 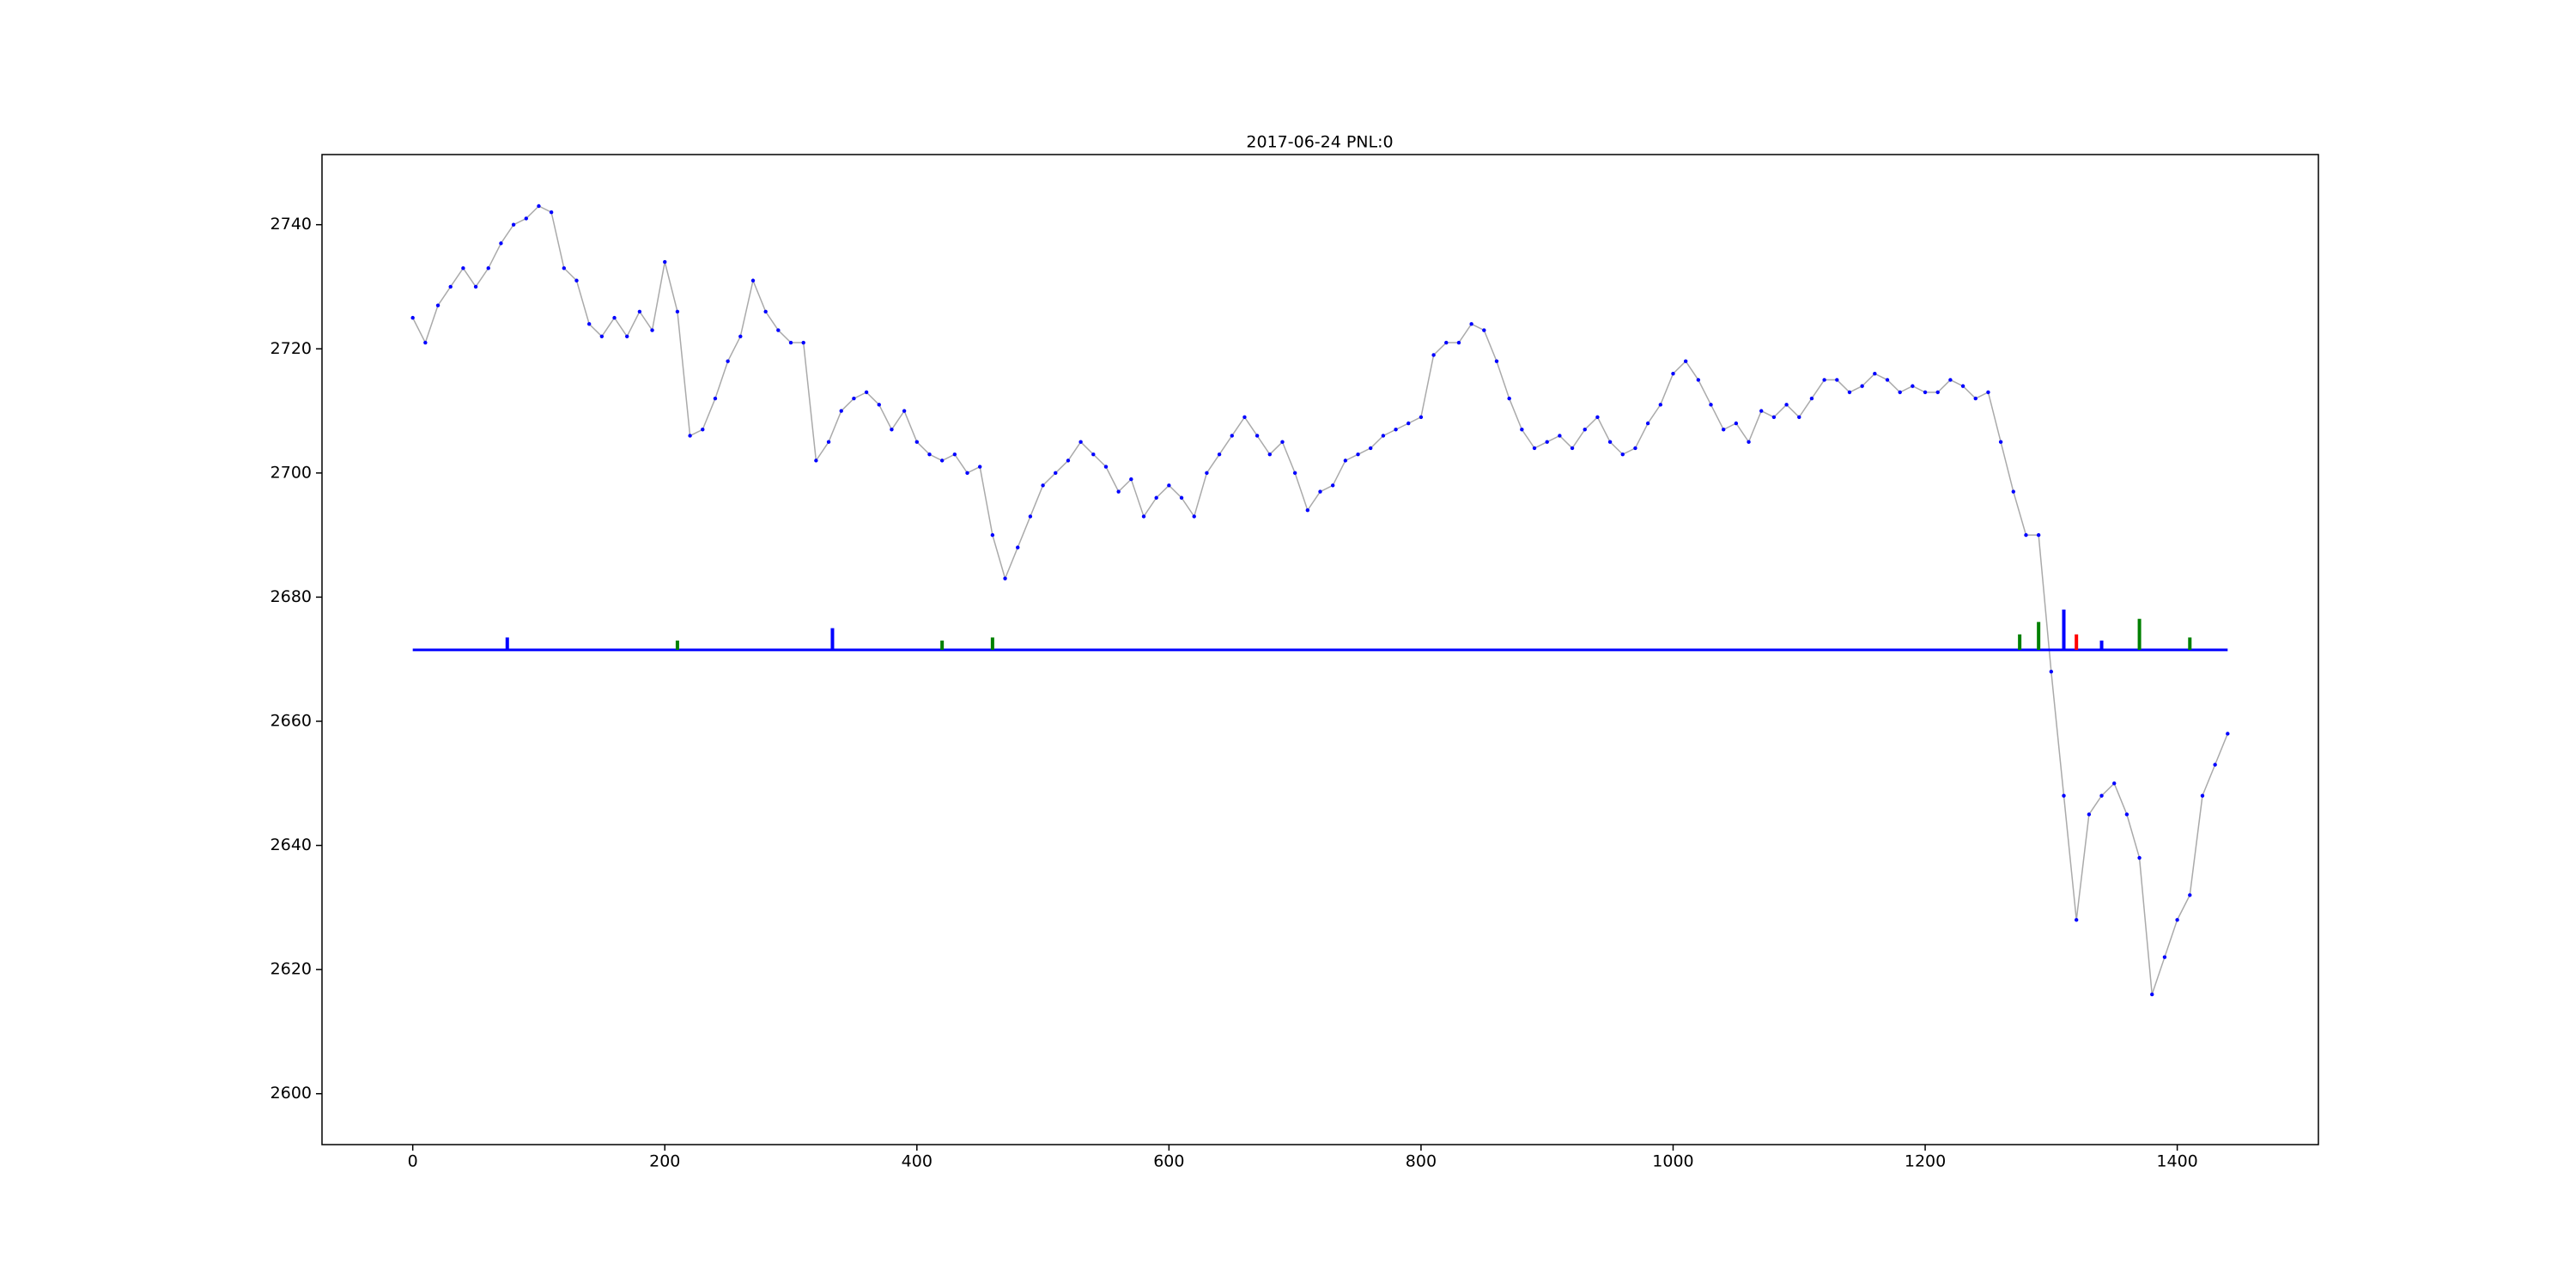 I want to click on x-tick-label: 1400, so click(x=2177, y=1162).